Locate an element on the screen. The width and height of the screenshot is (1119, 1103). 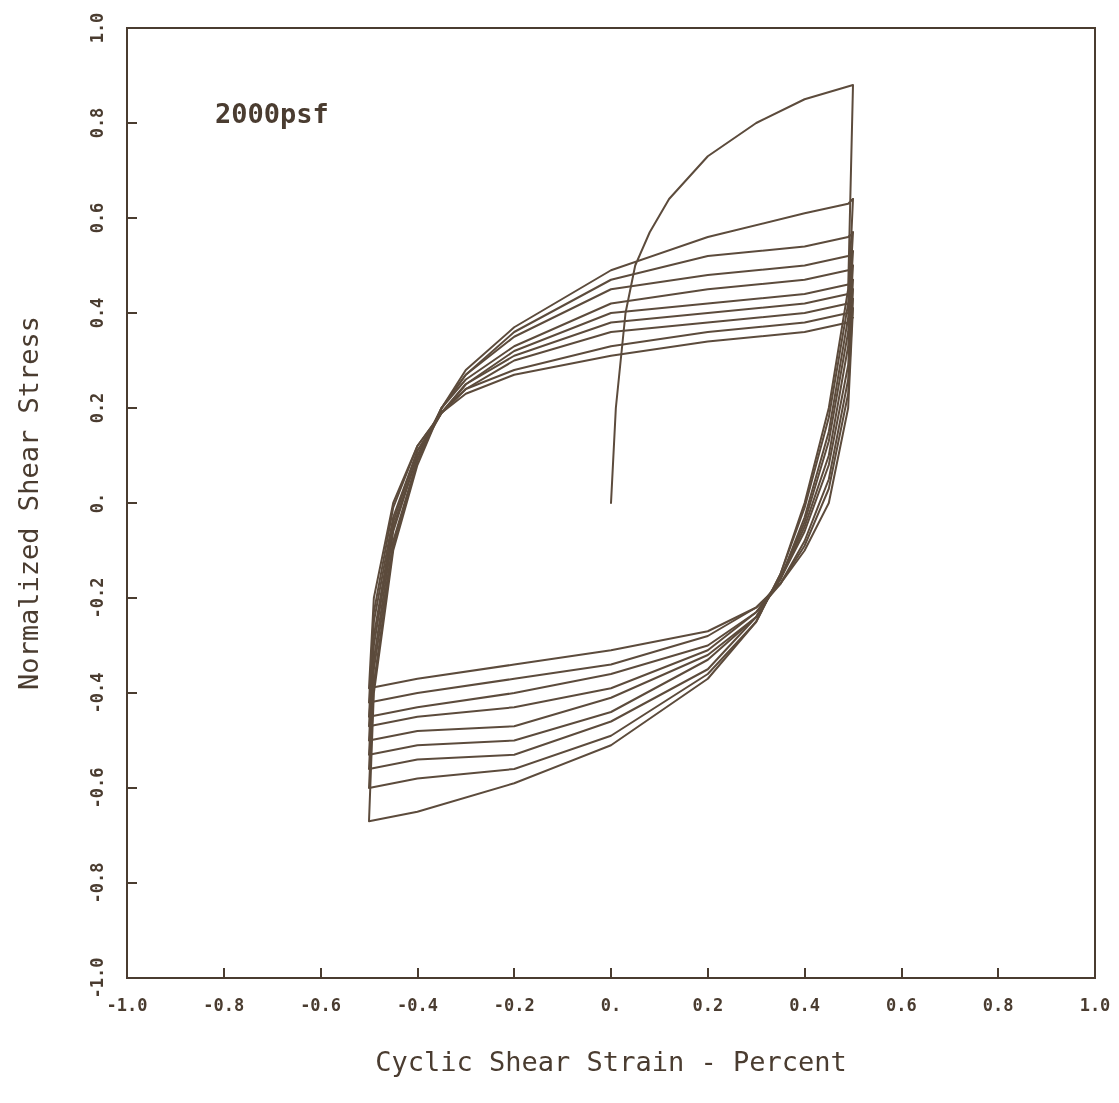
y-tick-label: -0.6 is located at coordinates (96, 788).